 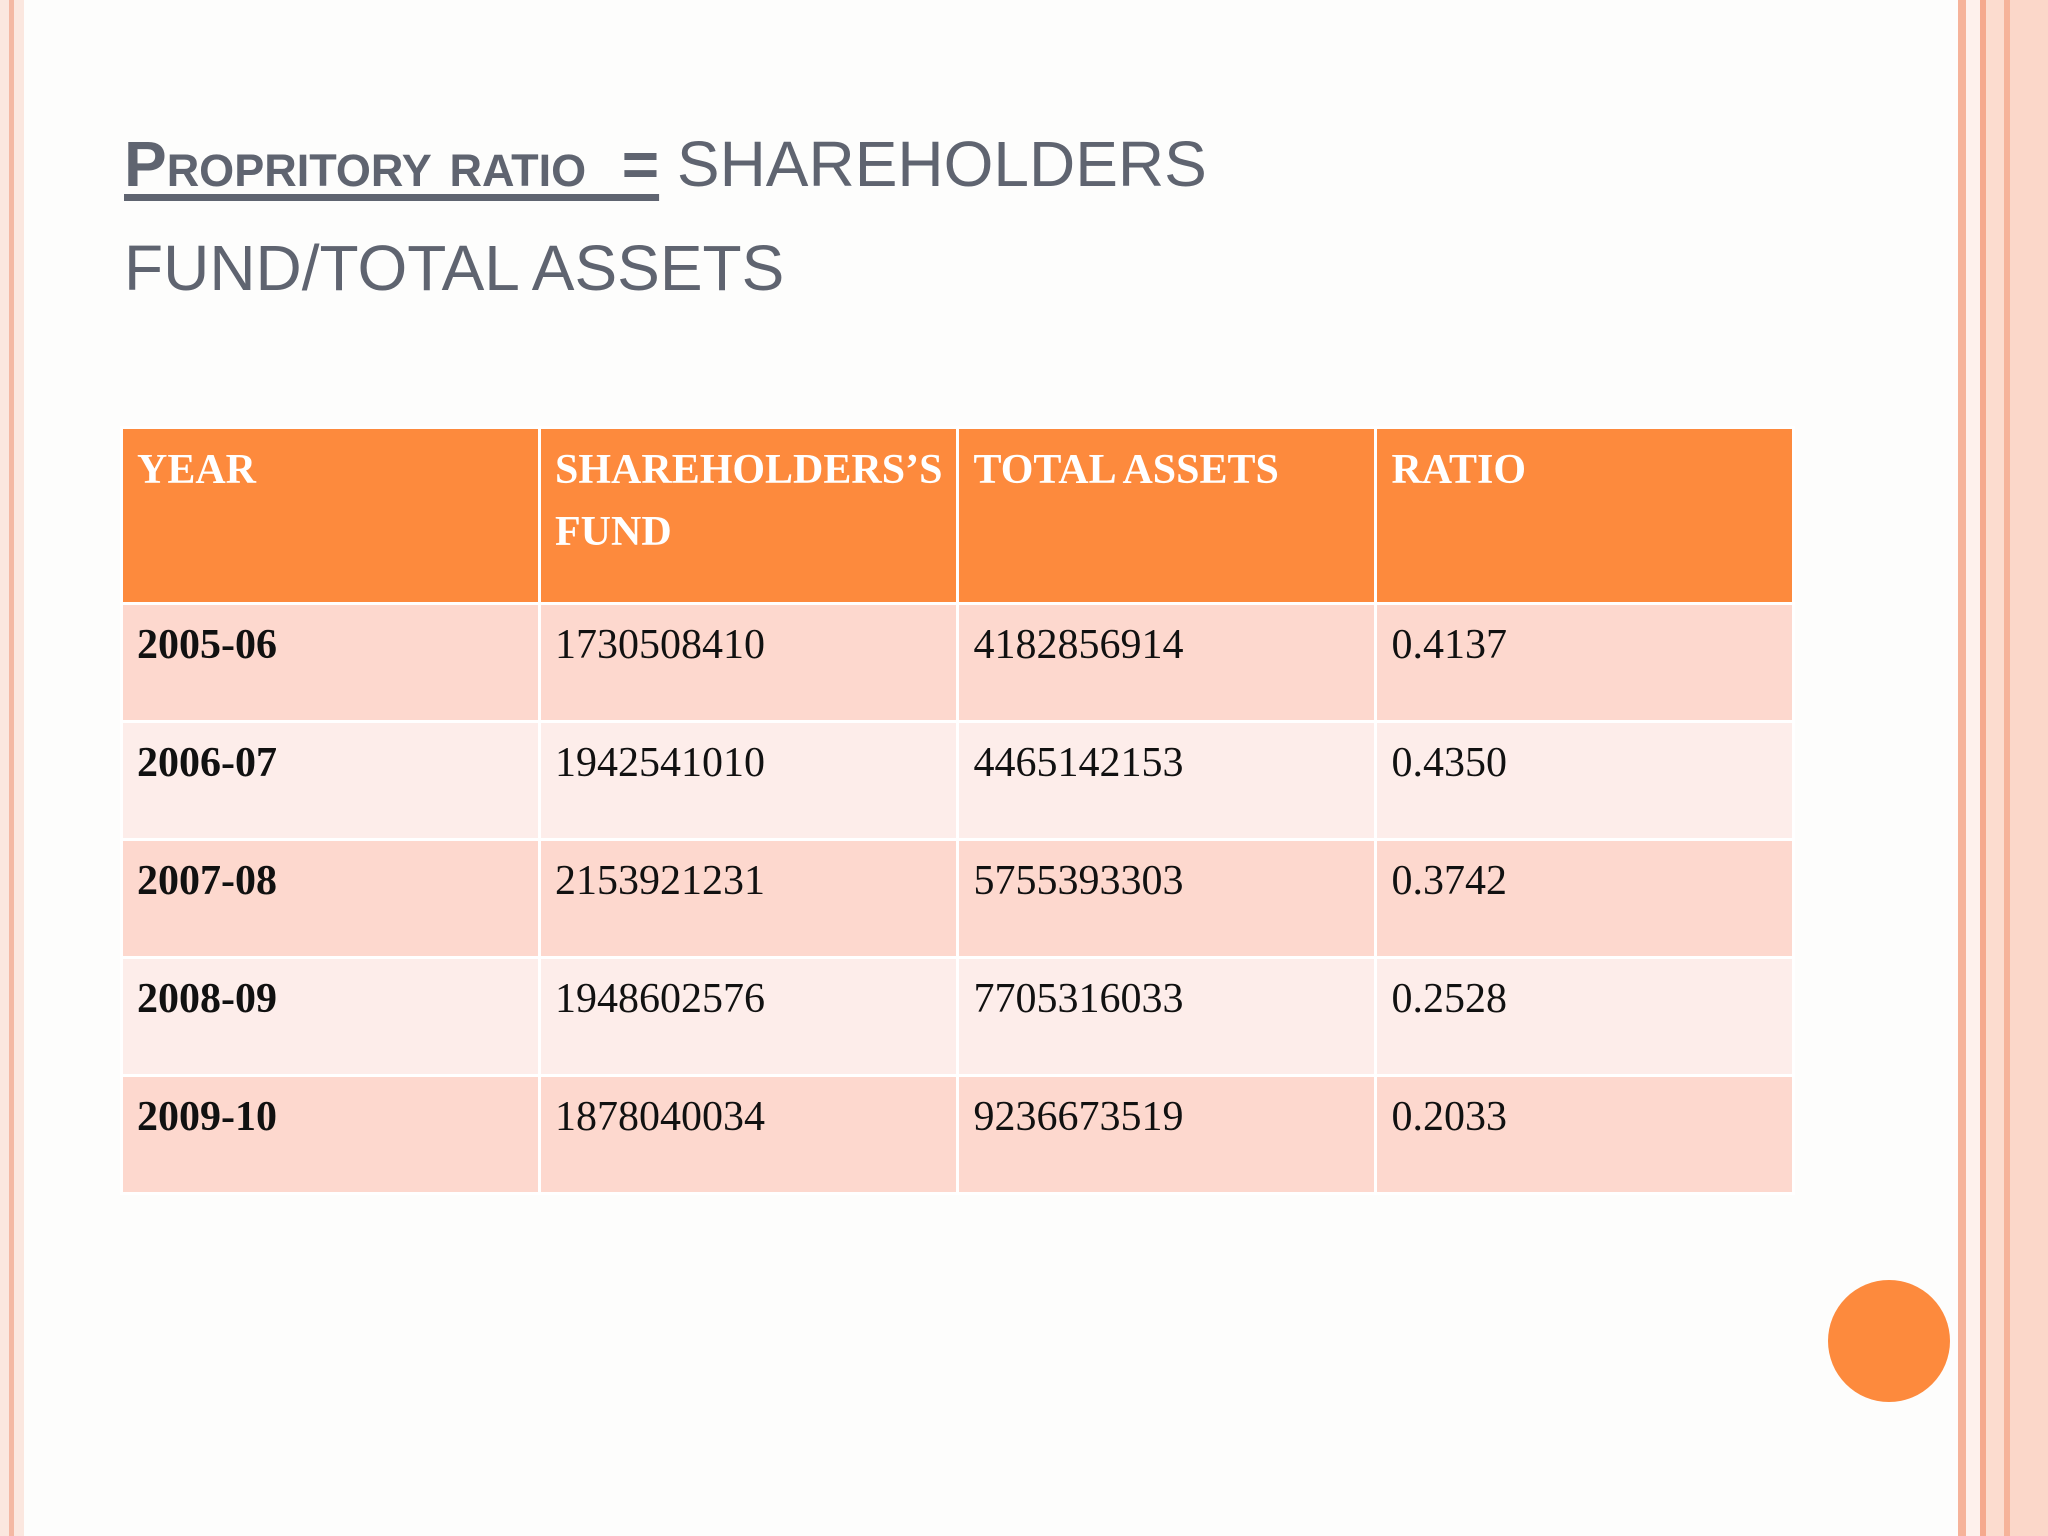 I want to click on table-row: 2007-08 2153921231 5755393303 0.3742, so click(x=958, y=898).